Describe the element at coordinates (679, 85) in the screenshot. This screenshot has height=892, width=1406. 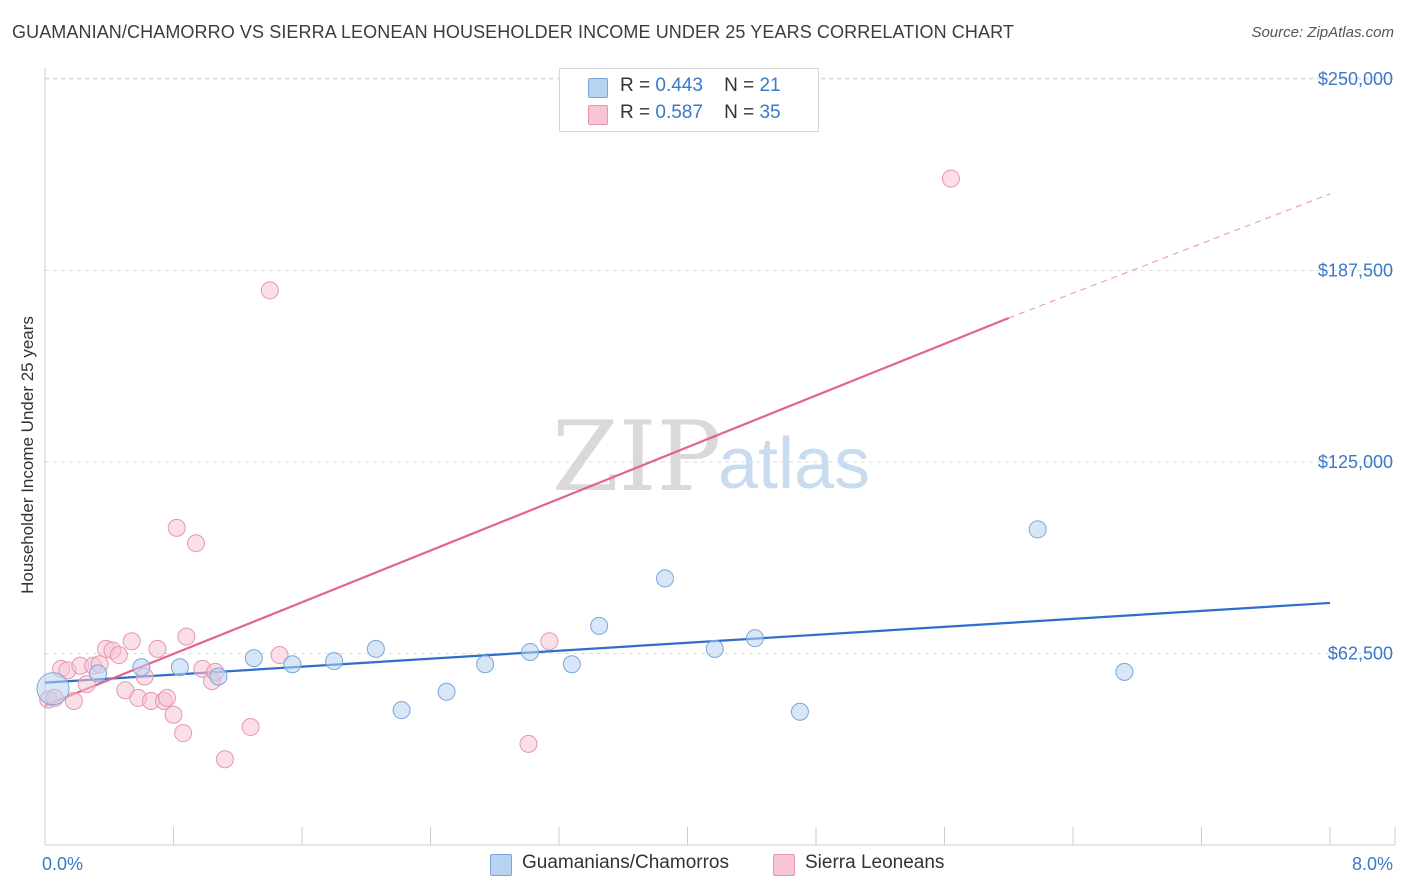
I see `legend-r-value-guamanian: 0.443` at that location.